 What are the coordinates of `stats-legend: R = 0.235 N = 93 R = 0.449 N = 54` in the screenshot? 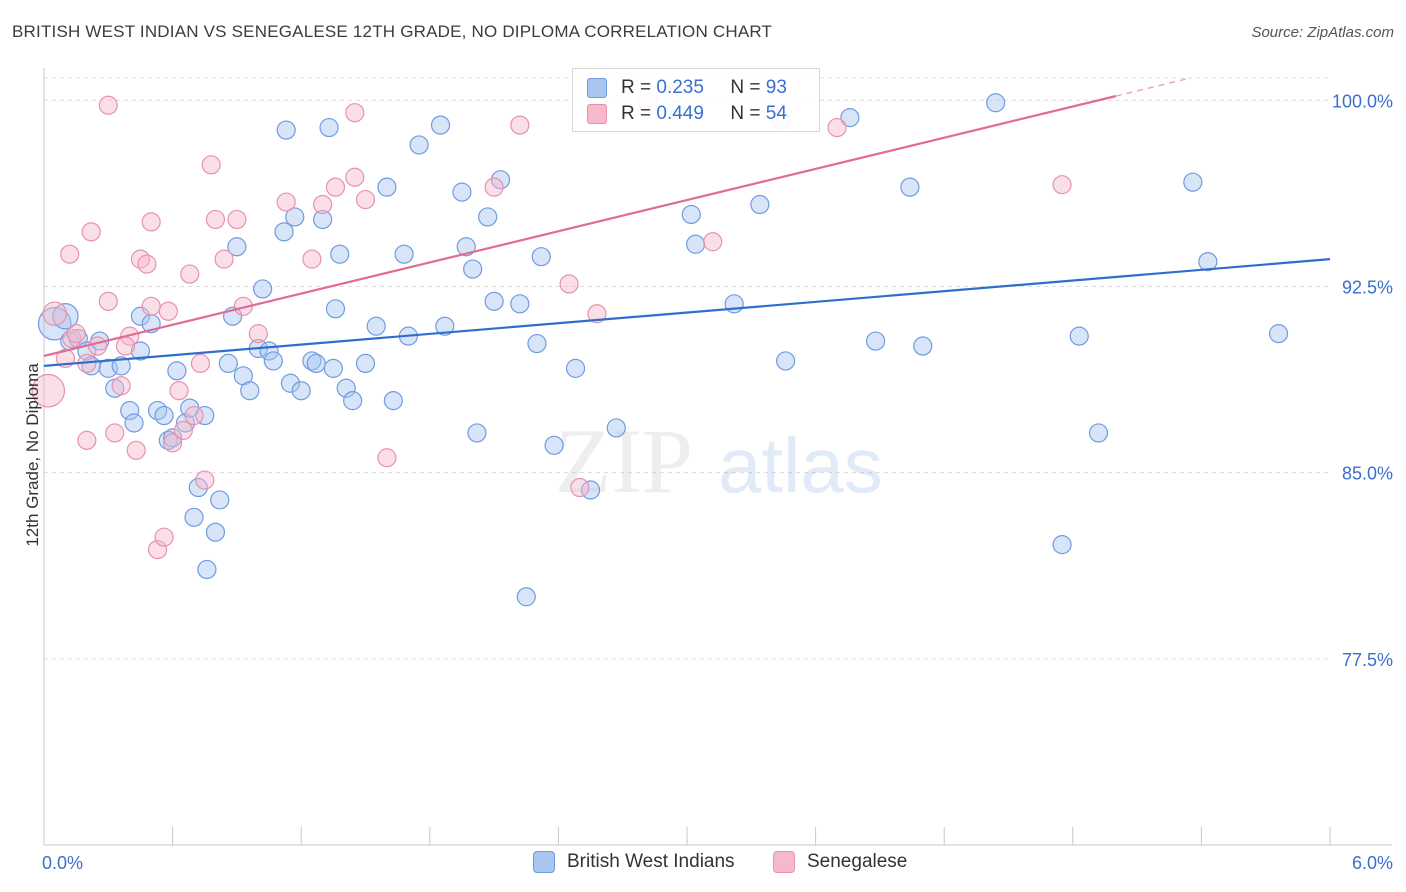 It's located at (696, 100).